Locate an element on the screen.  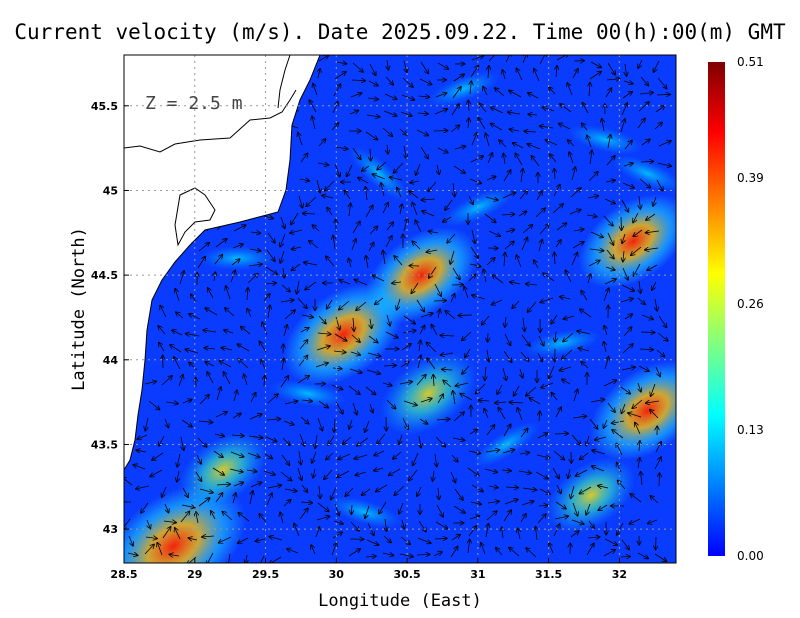
x-tick-label: 29 is located at coordinates (194, 574).